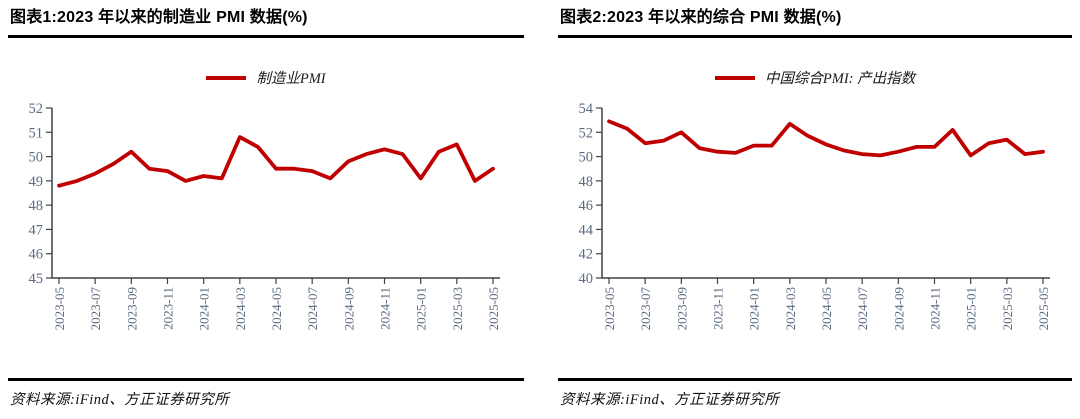 This screenshot has width=1080, height=419. I want to click on legend-label: 中国综合PMI: 产出指数, so click(840, 79).